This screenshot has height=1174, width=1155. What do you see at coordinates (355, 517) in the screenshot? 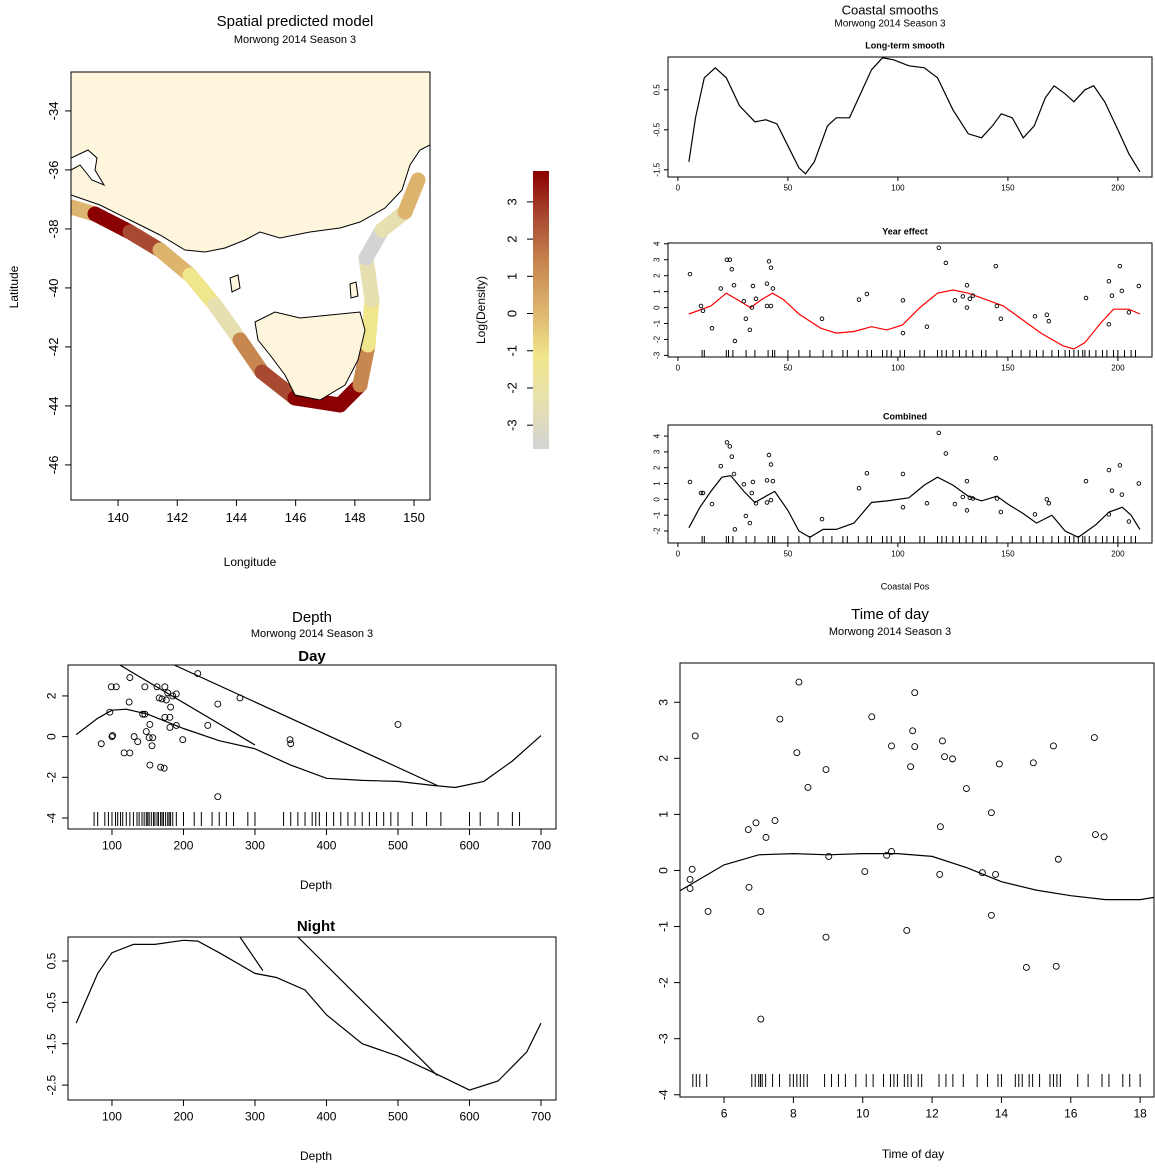
I see `x-tick-label: 148` at bounding box center [355, 517].